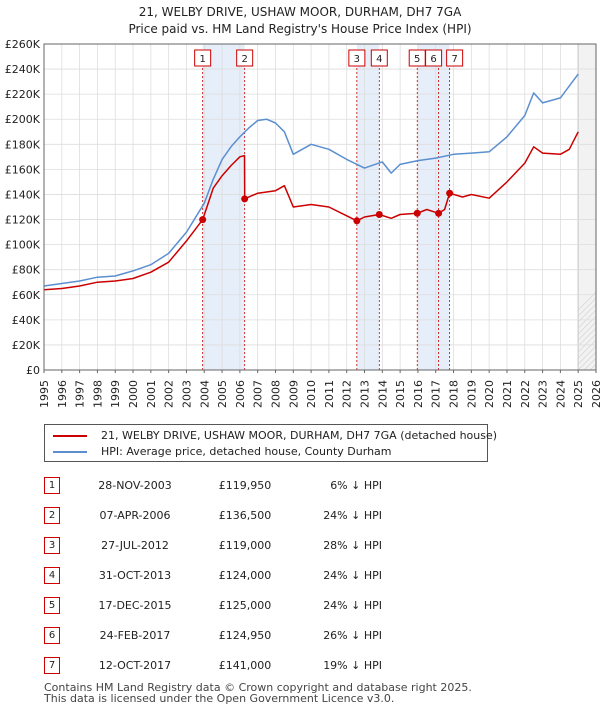 The width and height of the screenshot is (600, 710). What do you see at coordinates (382, 394) in the screenshot?
I see `x-tick-label: 2014` at bounding box center [382, 394].